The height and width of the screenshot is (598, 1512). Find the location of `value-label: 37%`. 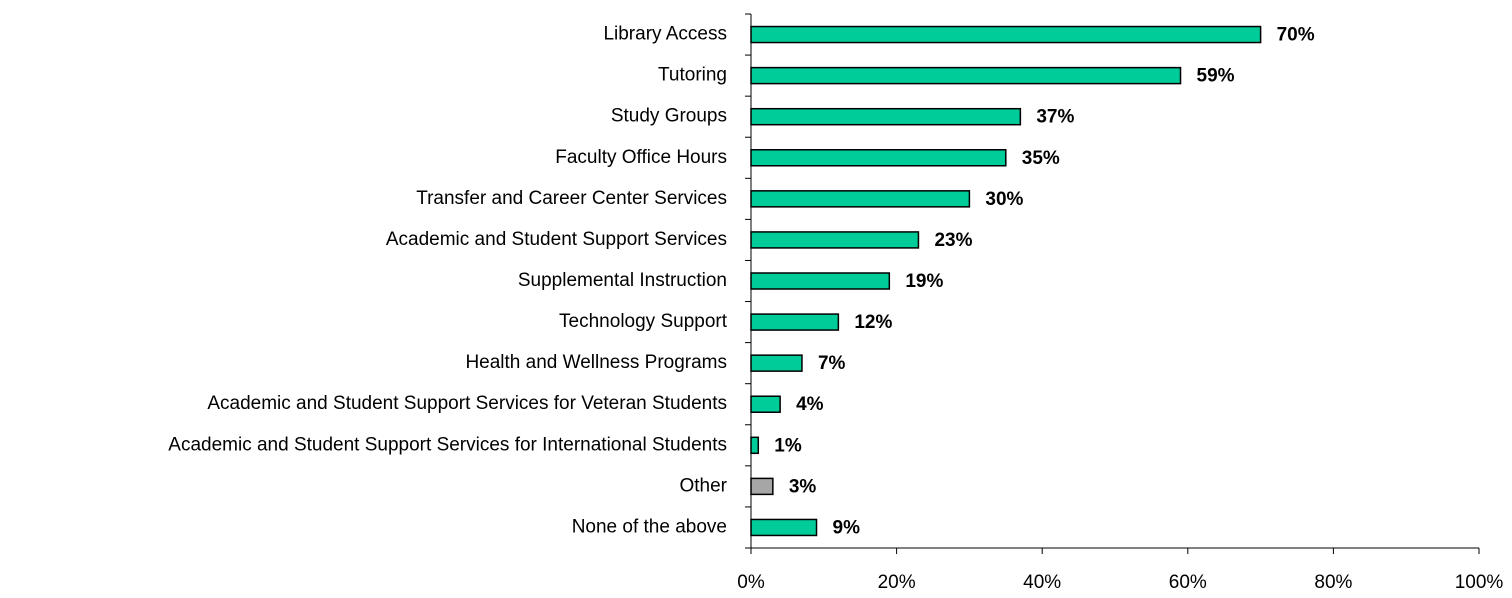

value-label: 37% is located at coordinates (1055, 117).